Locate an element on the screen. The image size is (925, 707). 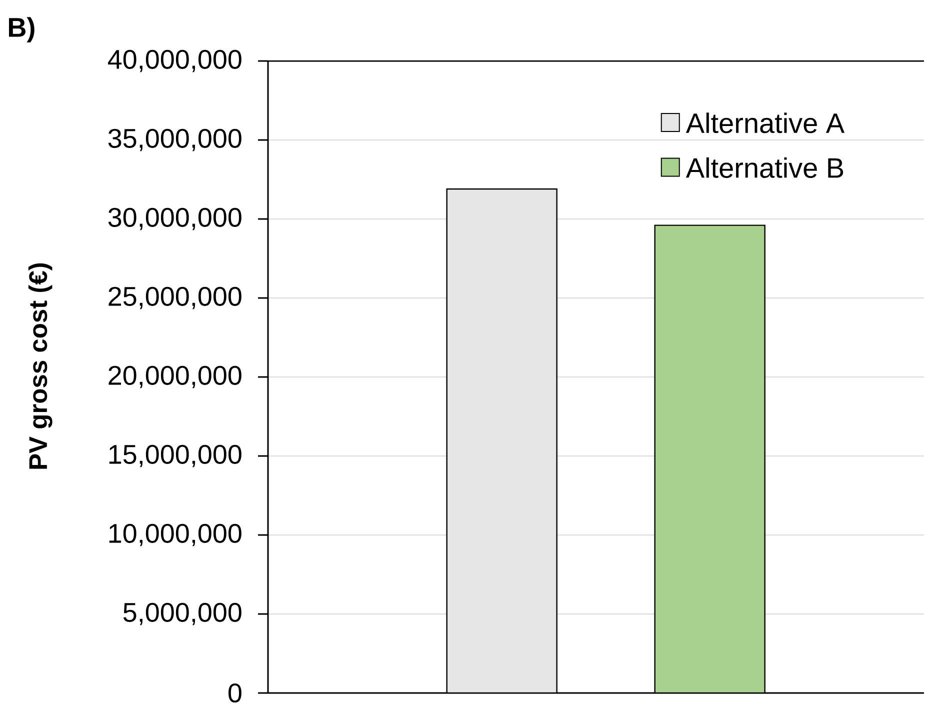
y-tick-label: 25,000,000 is located at coordinates (175, 298).